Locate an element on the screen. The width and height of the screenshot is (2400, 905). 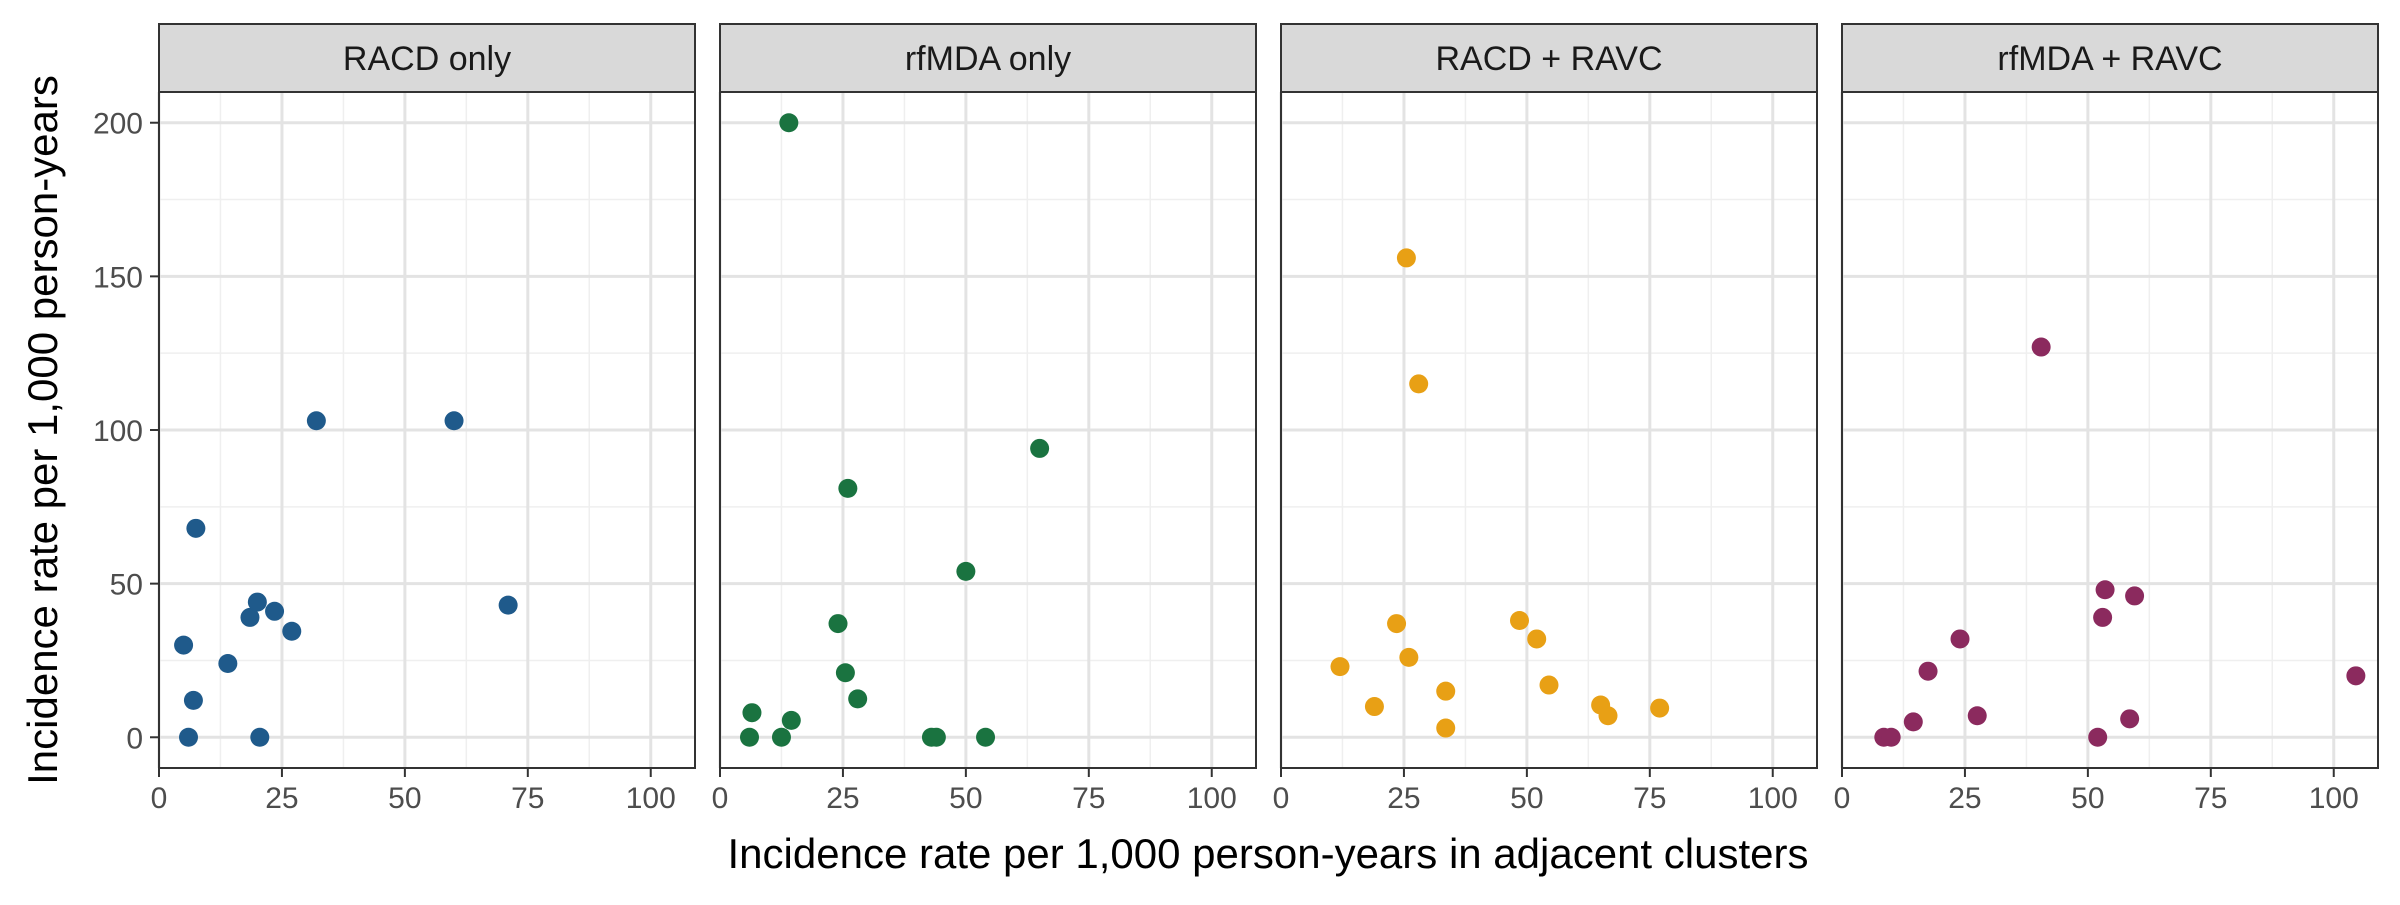
y-tick-label: 200 is located at coordinates (118, 124).